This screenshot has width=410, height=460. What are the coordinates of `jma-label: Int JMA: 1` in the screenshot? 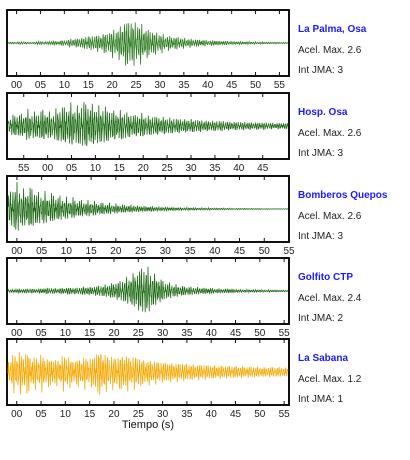 It's located at (320, 399).